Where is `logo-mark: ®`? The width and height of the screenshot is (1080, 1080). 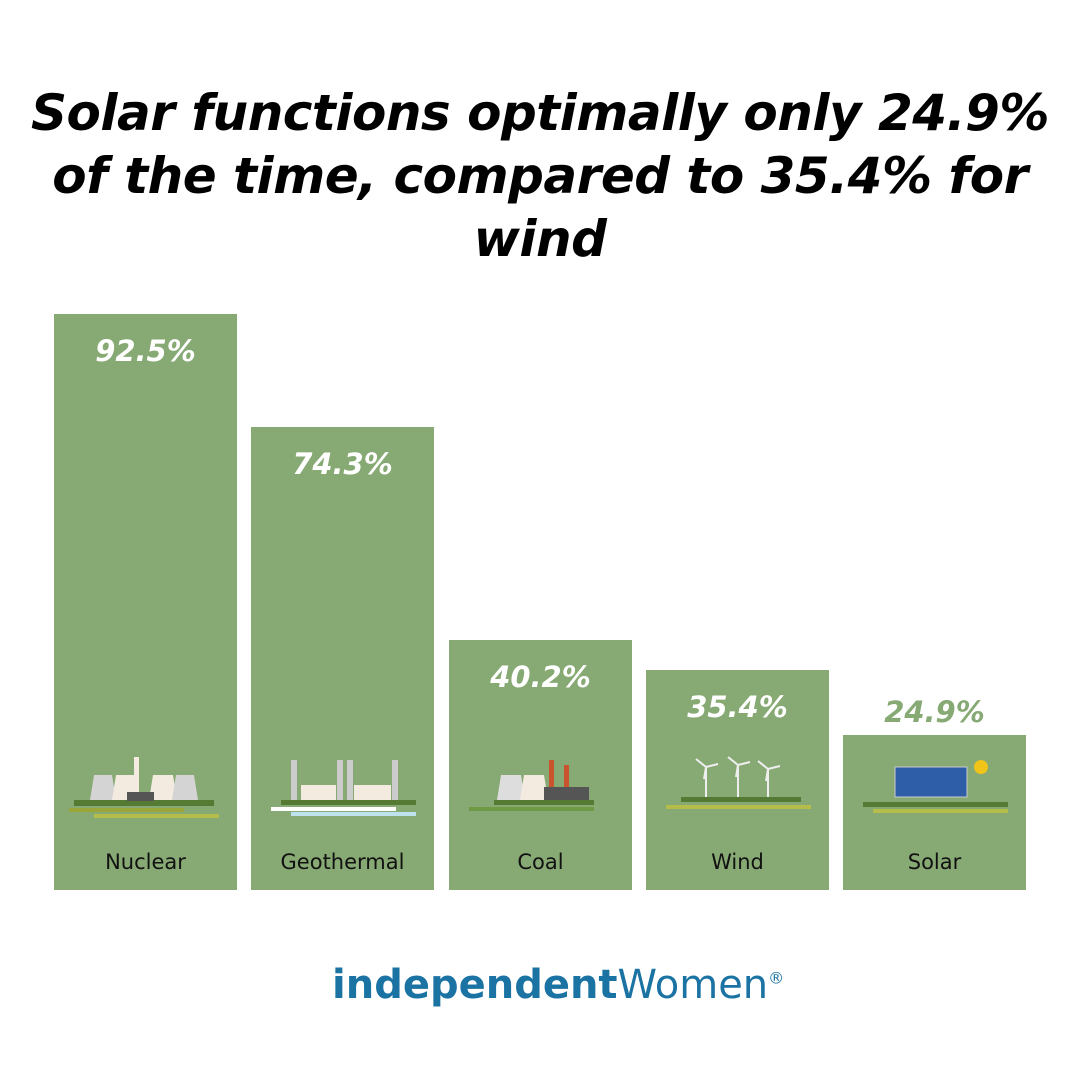 logo-mark: ® is located at coordinates (776, 978).